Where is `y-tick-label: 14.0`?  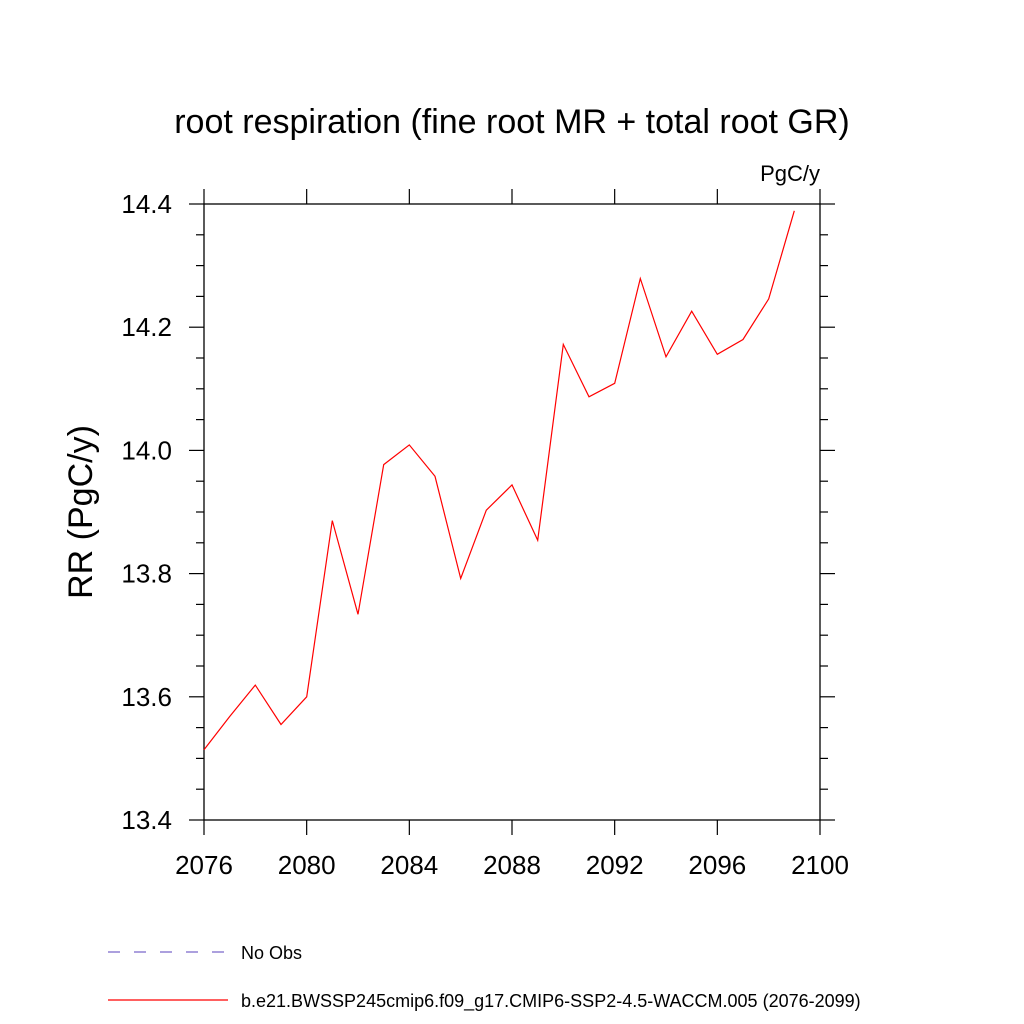 y-tick-label: 14.0 is located at coordinates (146, 450).